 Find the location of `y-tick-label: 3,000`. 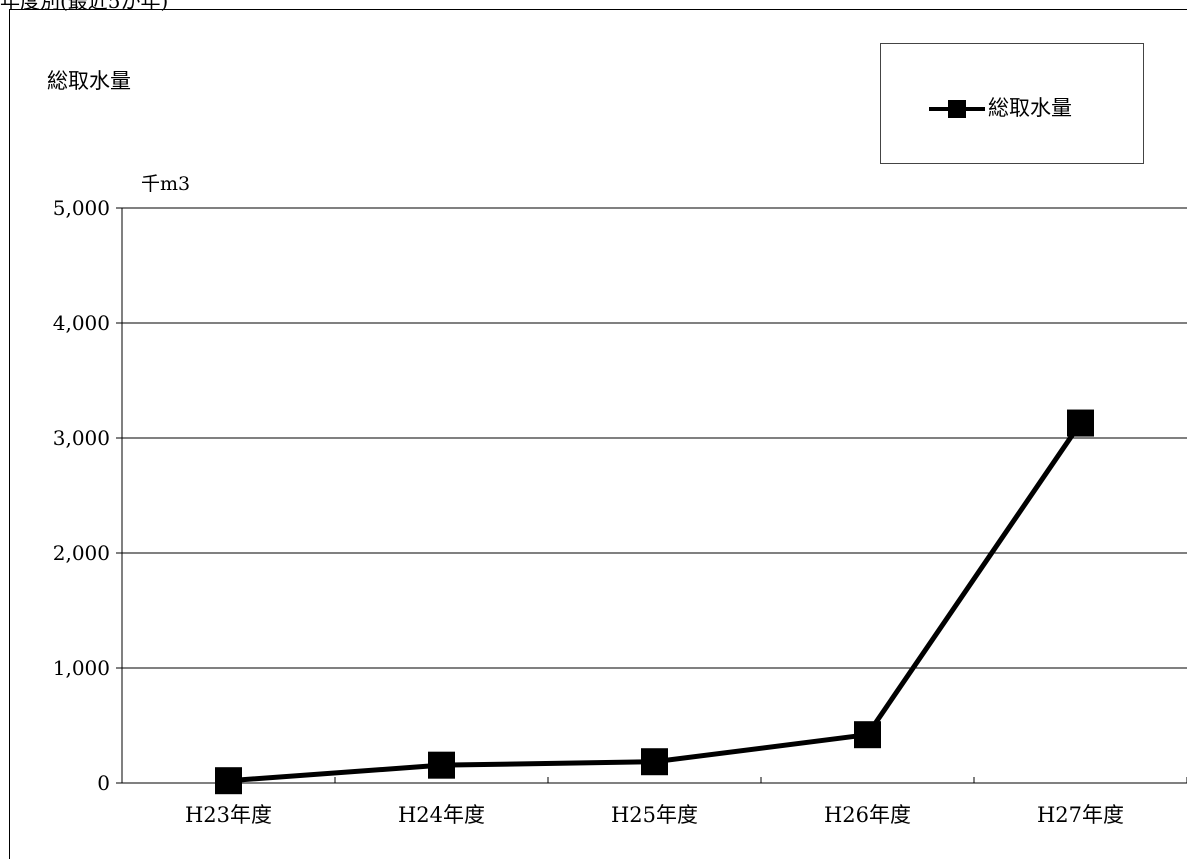

y-tick-label: 3,000 is located at coordinates (81, 438).